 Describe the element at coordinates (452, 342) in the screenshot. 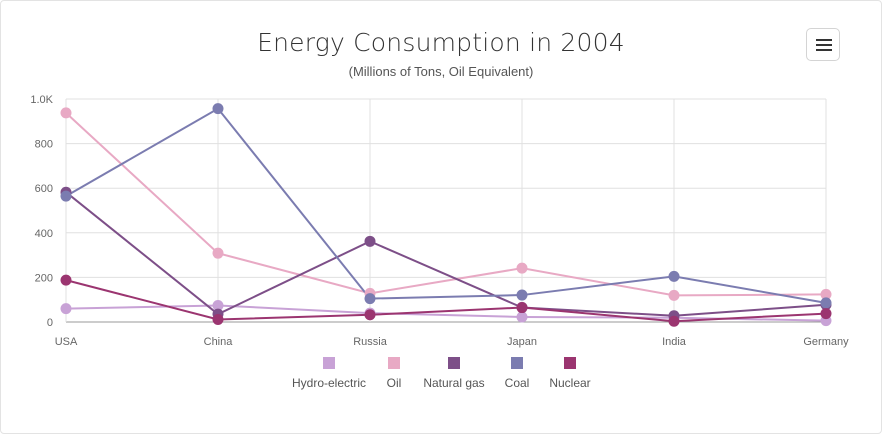

I see `x-axis-ticks: USA China Russia Japan India Germany` at that location.